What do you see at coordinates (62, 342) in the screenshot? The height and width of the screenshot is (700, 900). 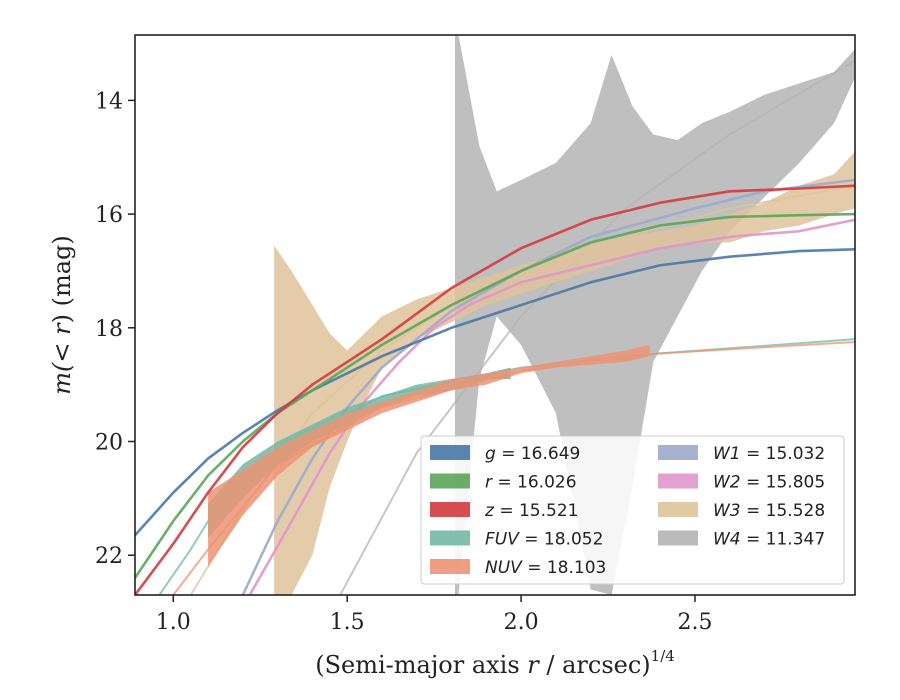 I see `y-axis-label-var: < r` at bounding box center [62, 342].